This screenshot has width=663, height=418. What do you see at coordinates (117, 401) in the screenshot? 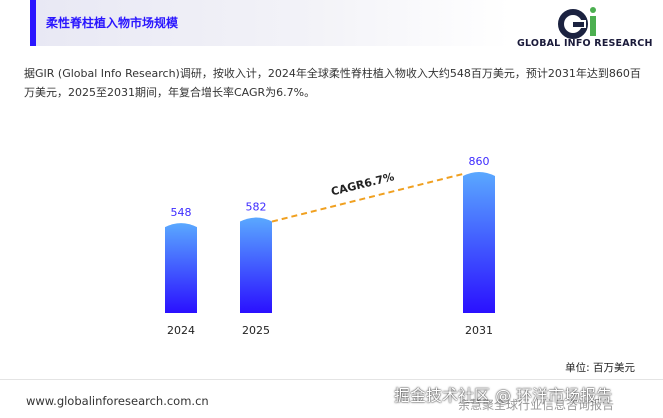
I see `footer-url: www.globalinforesearch.com.cn` at bounding box center [117, 401].